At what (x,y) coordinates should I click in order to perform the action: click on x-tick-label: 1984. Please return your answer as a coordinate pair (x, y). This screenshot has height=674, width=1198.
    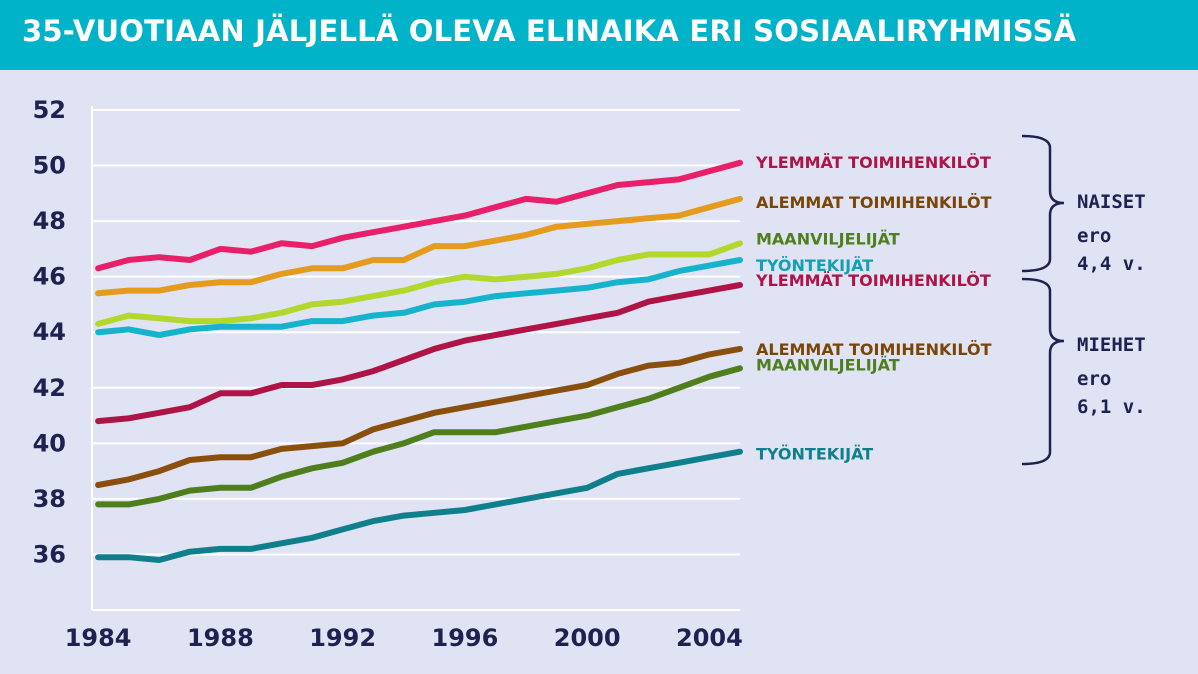
    Looking at the image, I should click on (98, 638).